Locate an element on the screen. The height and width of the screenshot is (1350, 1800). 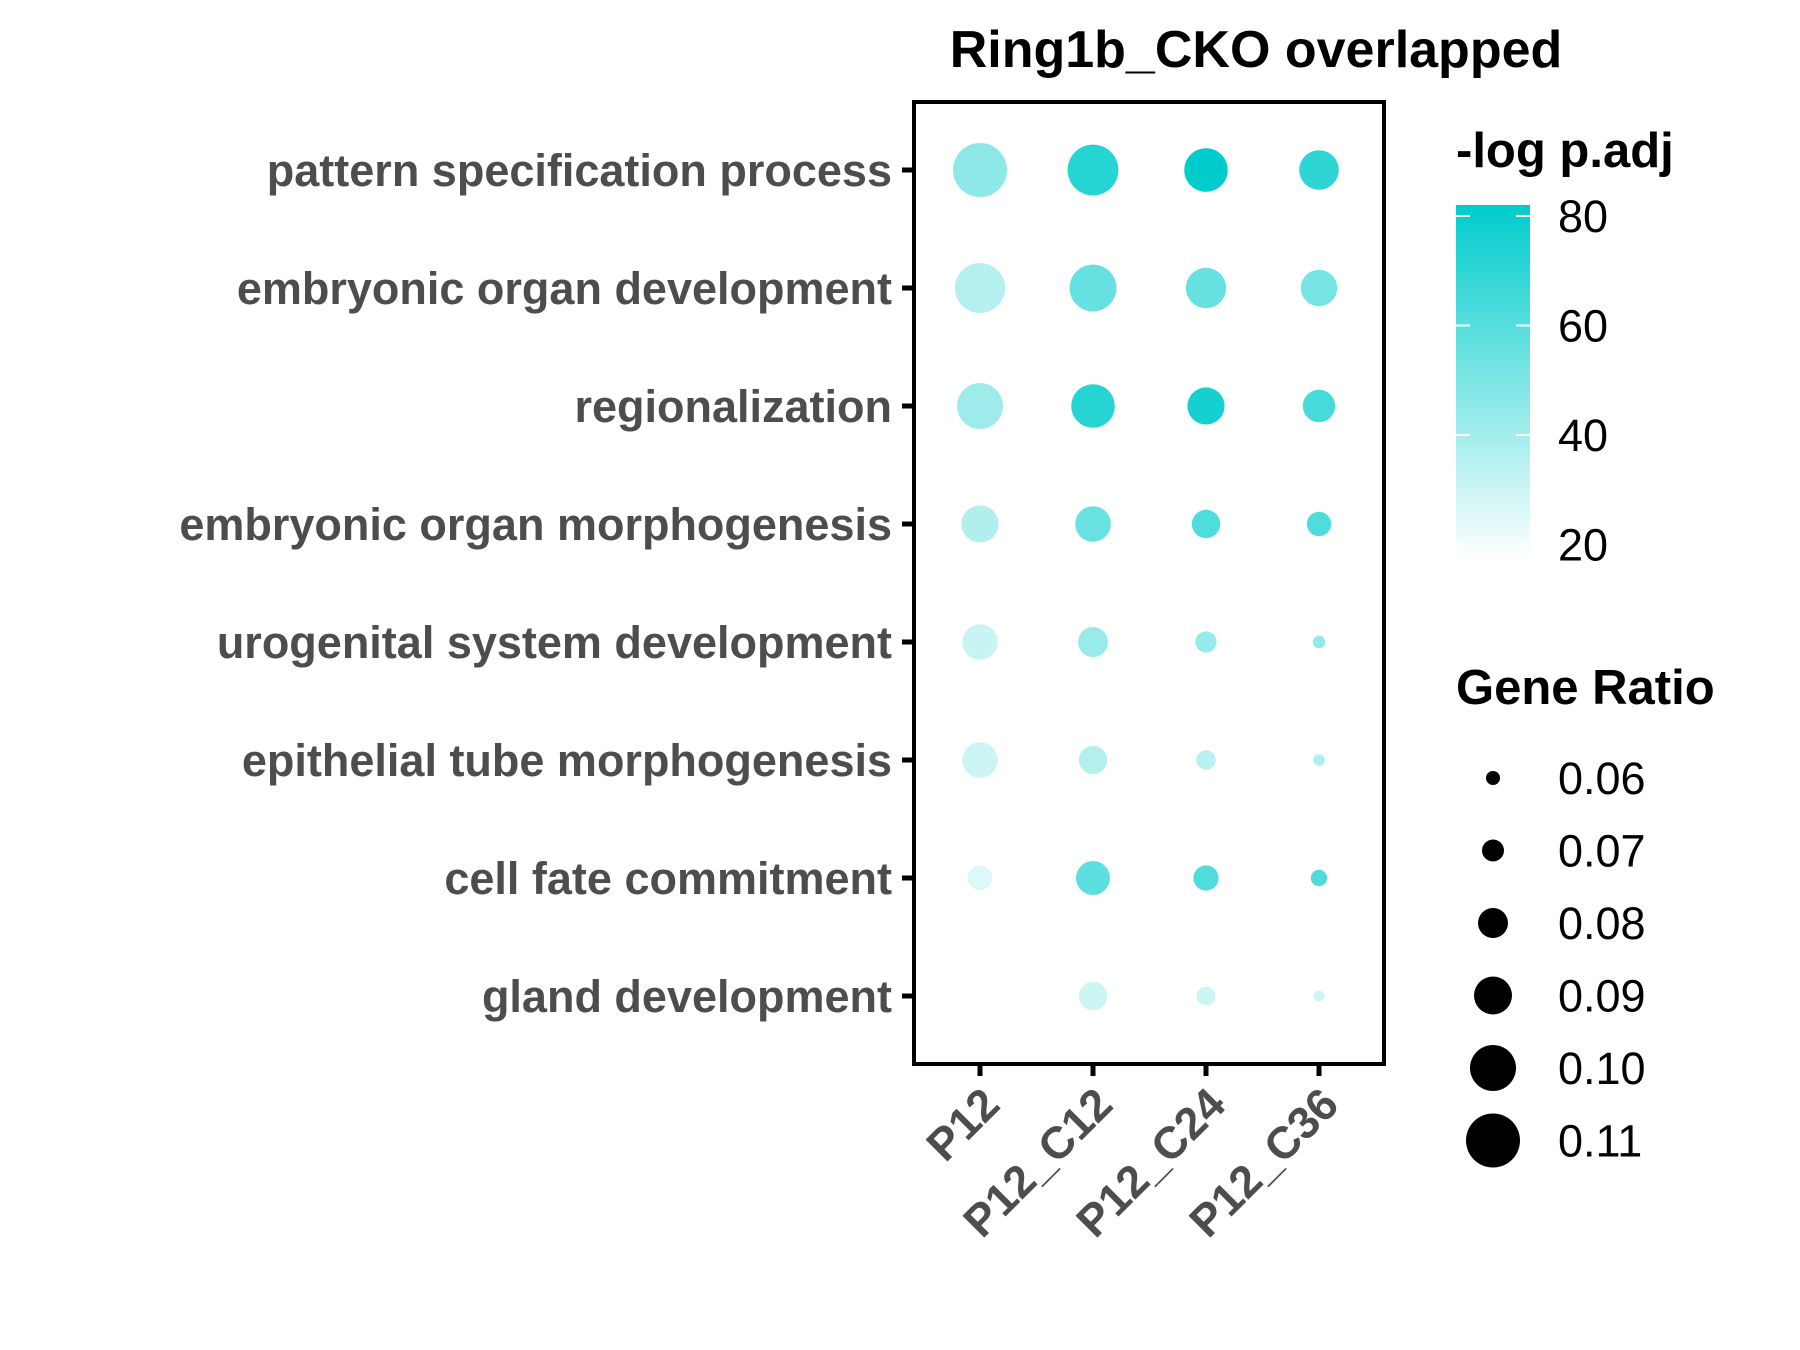
colorbar-tick-label: 80 is located at coordinates (1583, 216).